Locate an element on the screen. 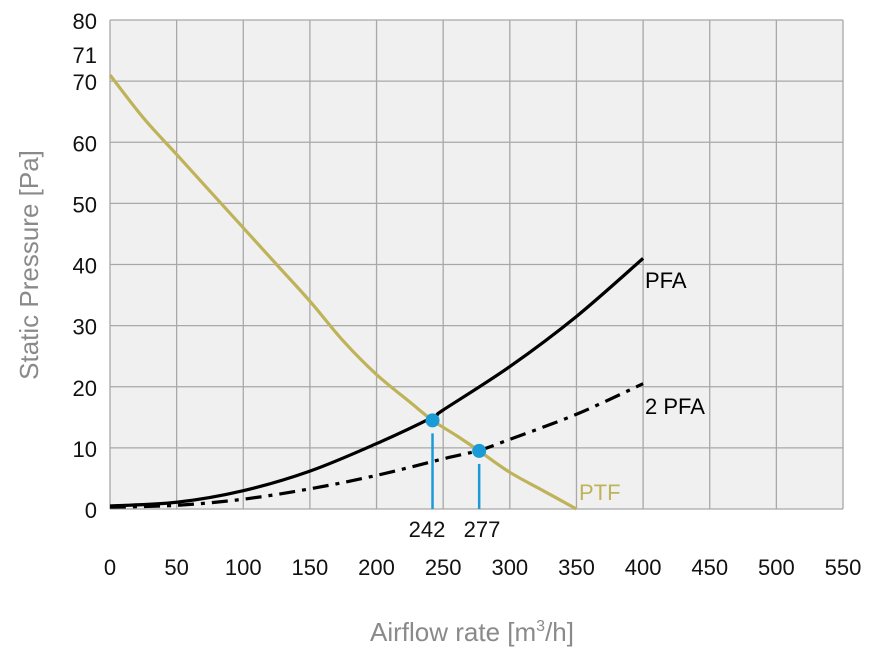  x-tick-label: 100 is located at coordinates (243, 567).